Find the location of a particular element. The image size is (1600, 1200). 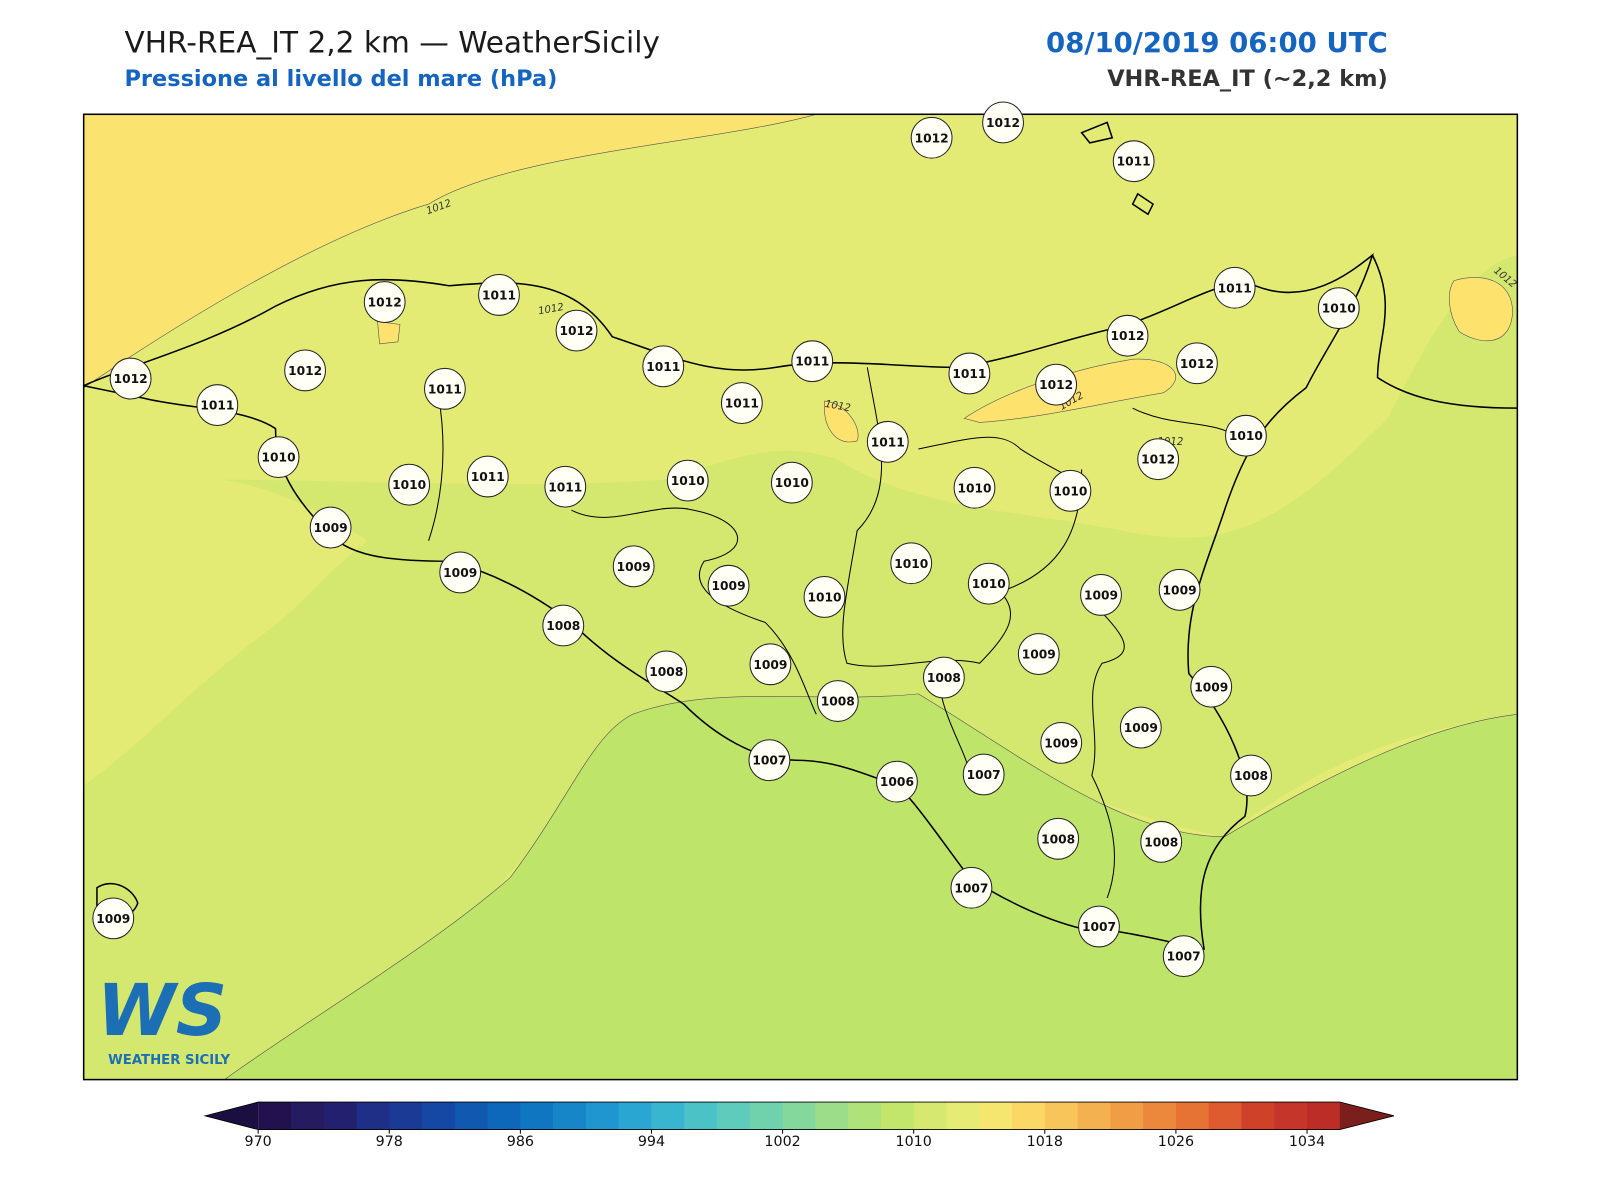

colorbar-tick-label: 970 is located at coordinates (258, 1142).